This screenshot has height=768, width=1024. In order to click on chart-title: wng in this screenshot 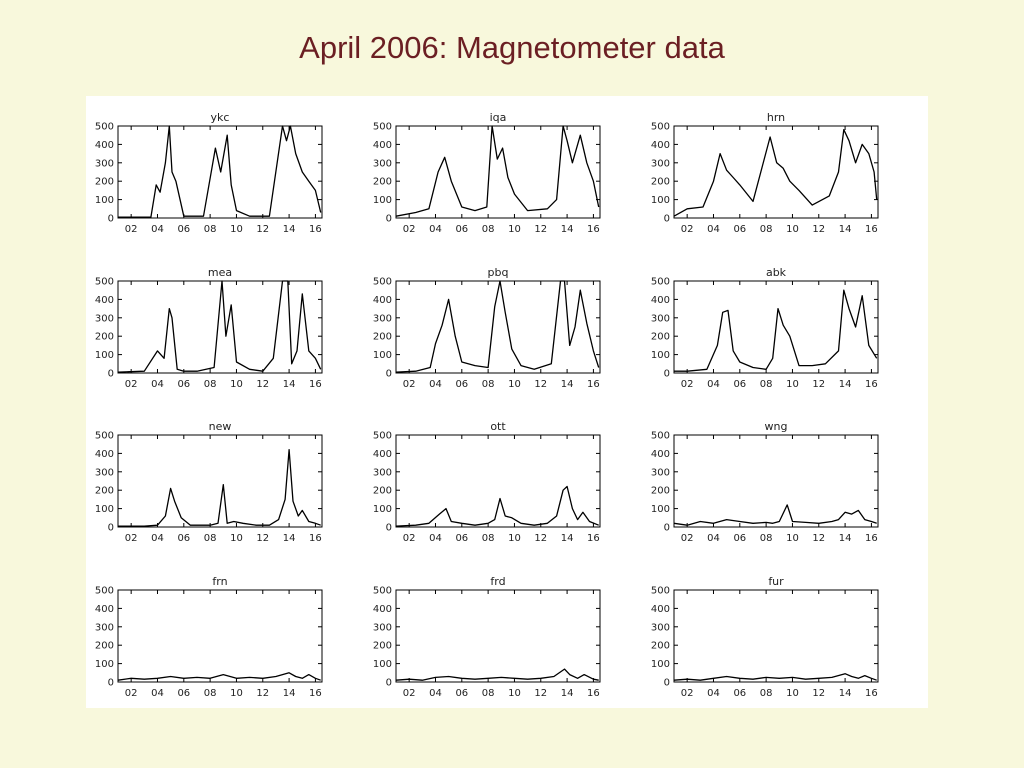, I will do `click(776, 426)`.